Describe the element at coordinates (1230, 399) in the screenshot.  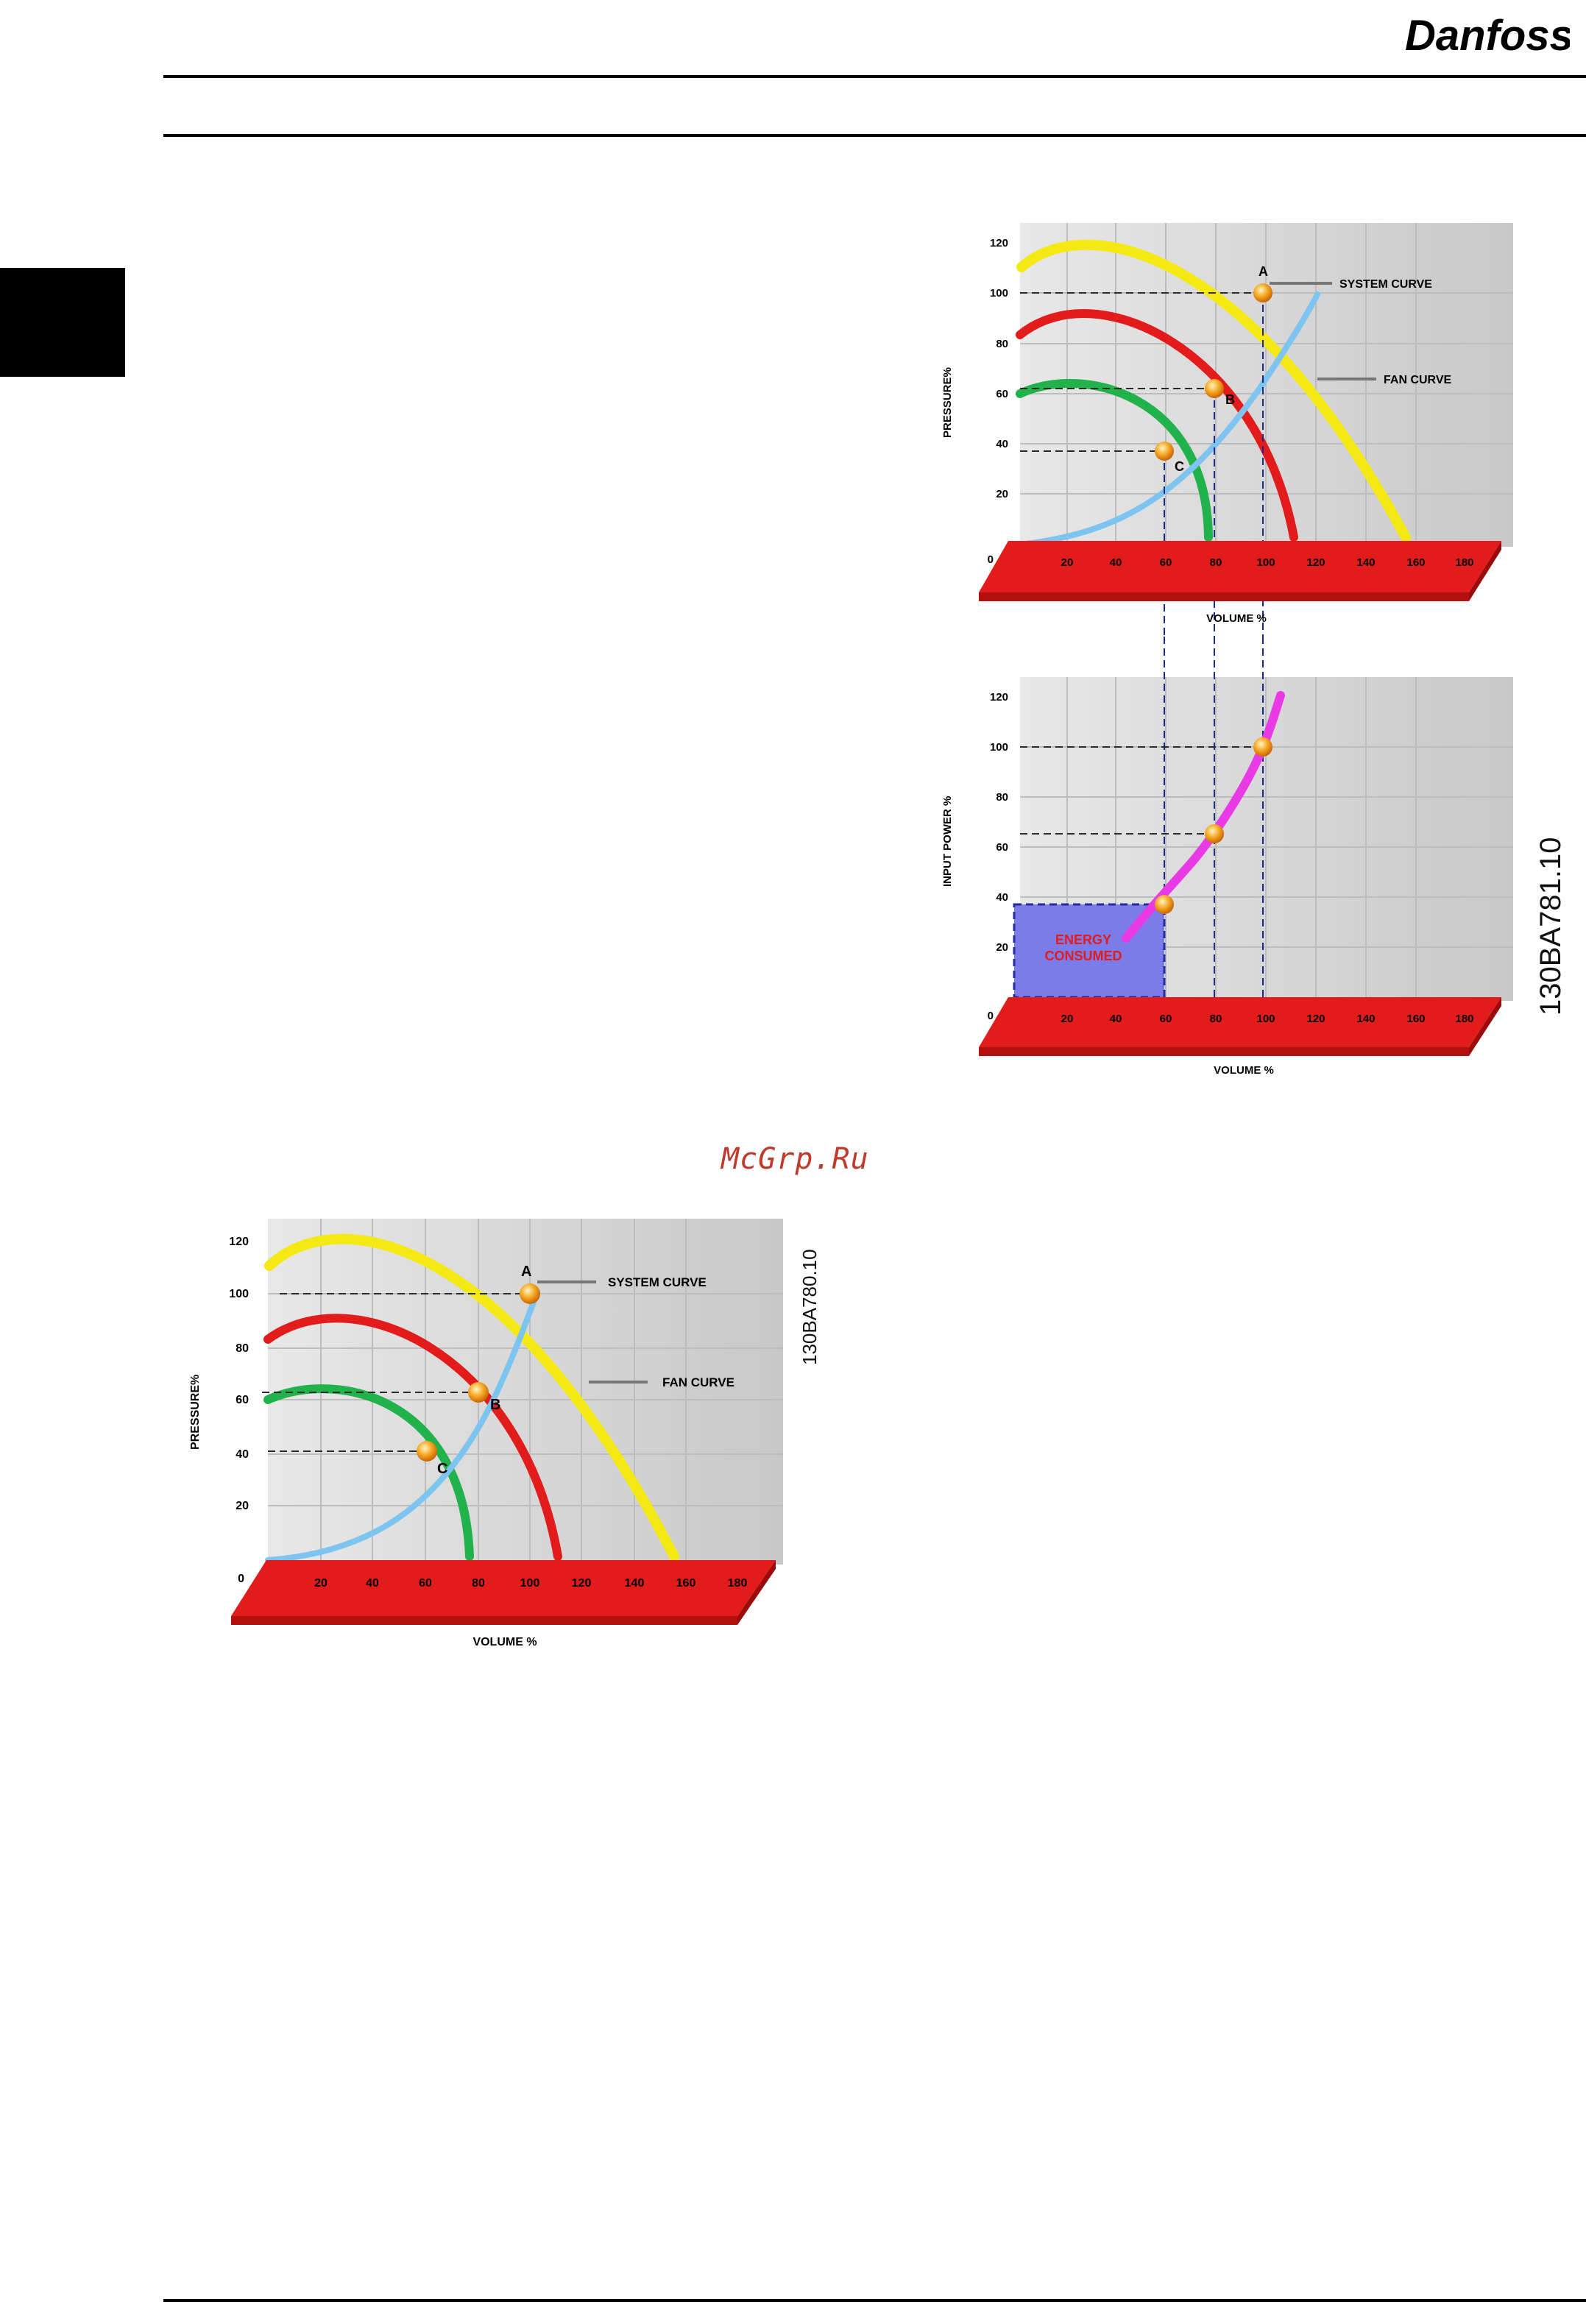
I see `label-b: B` at that location.